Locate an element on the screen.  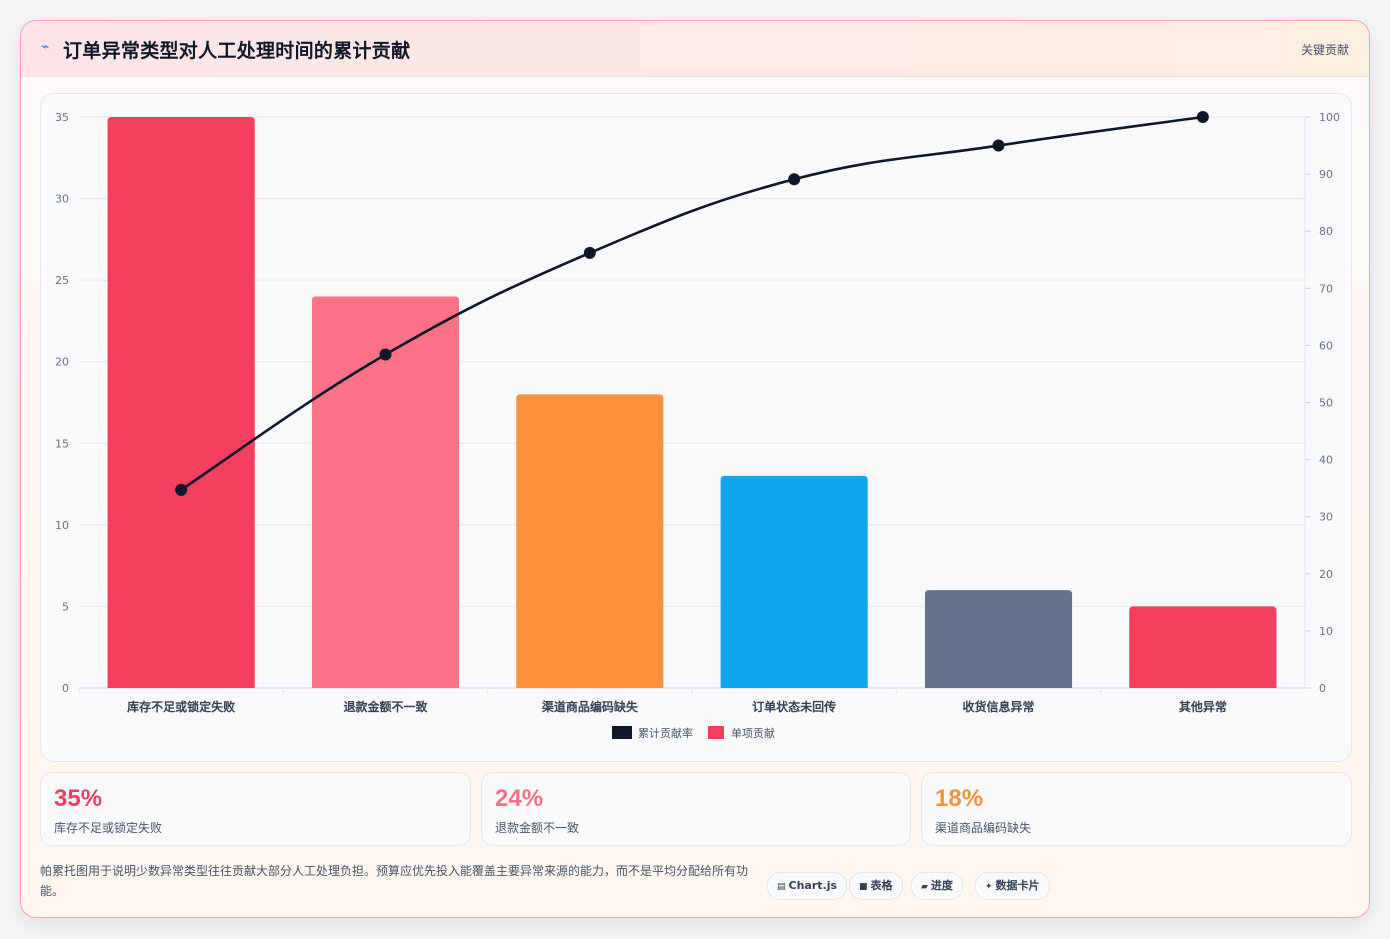
y-left-tick-label: 5 is located at coordinates (65, 606).